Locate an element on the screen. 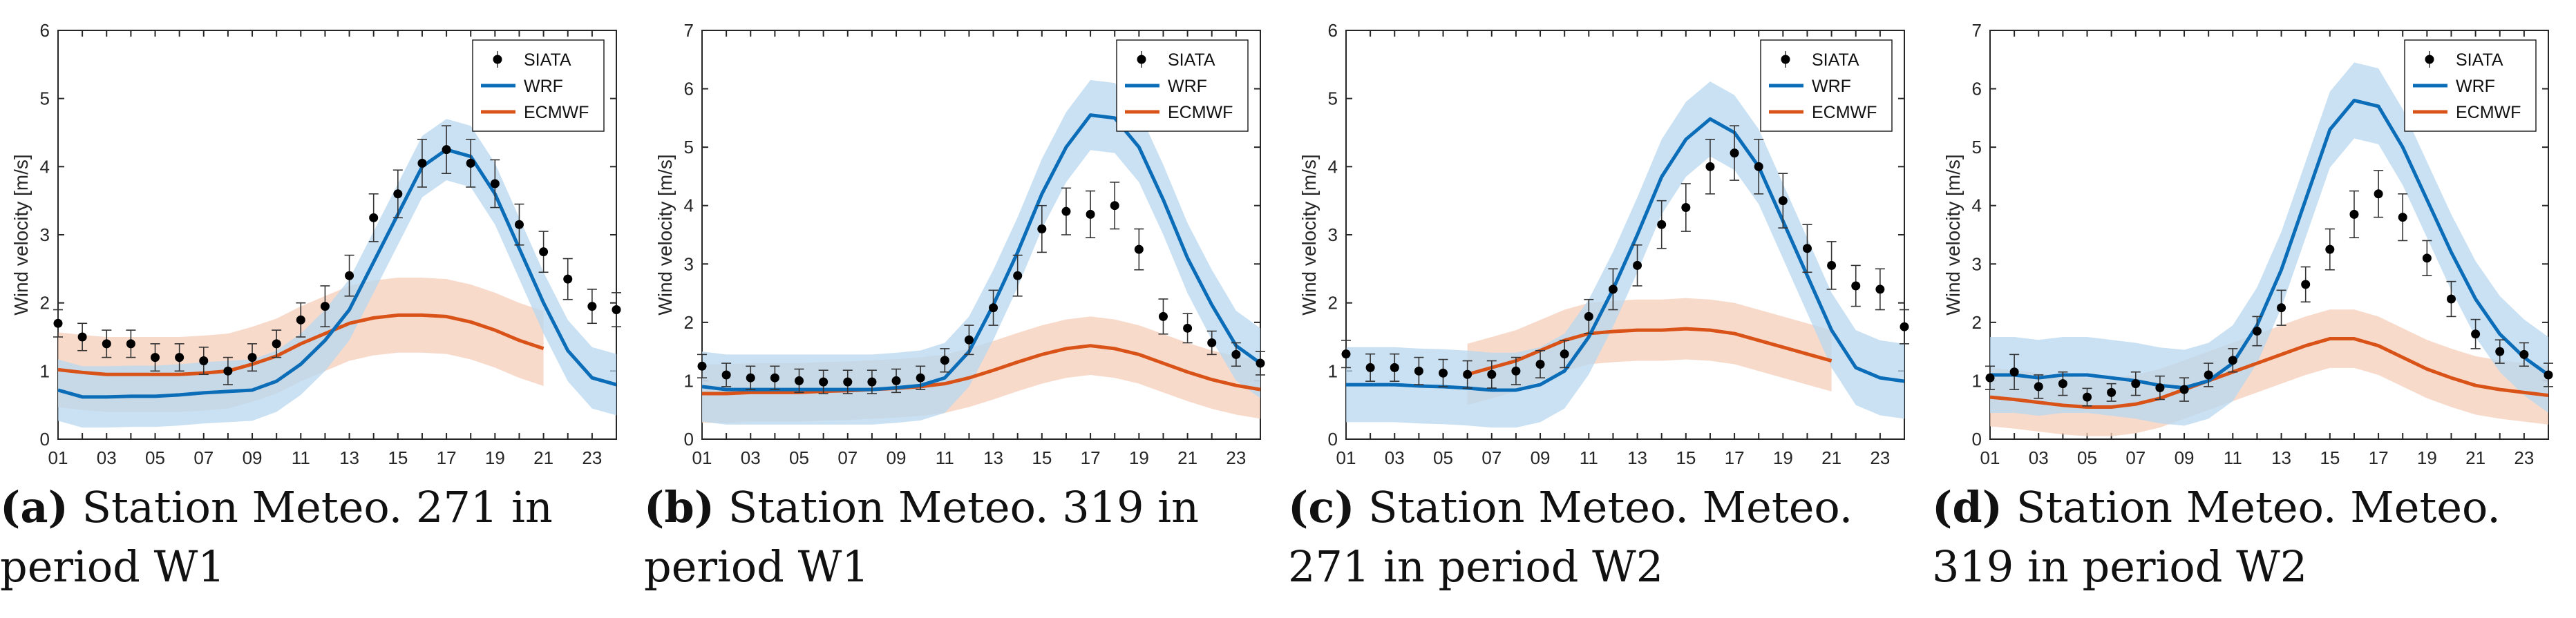  x-tick-label: 11 is located at coordinates (945, 457).